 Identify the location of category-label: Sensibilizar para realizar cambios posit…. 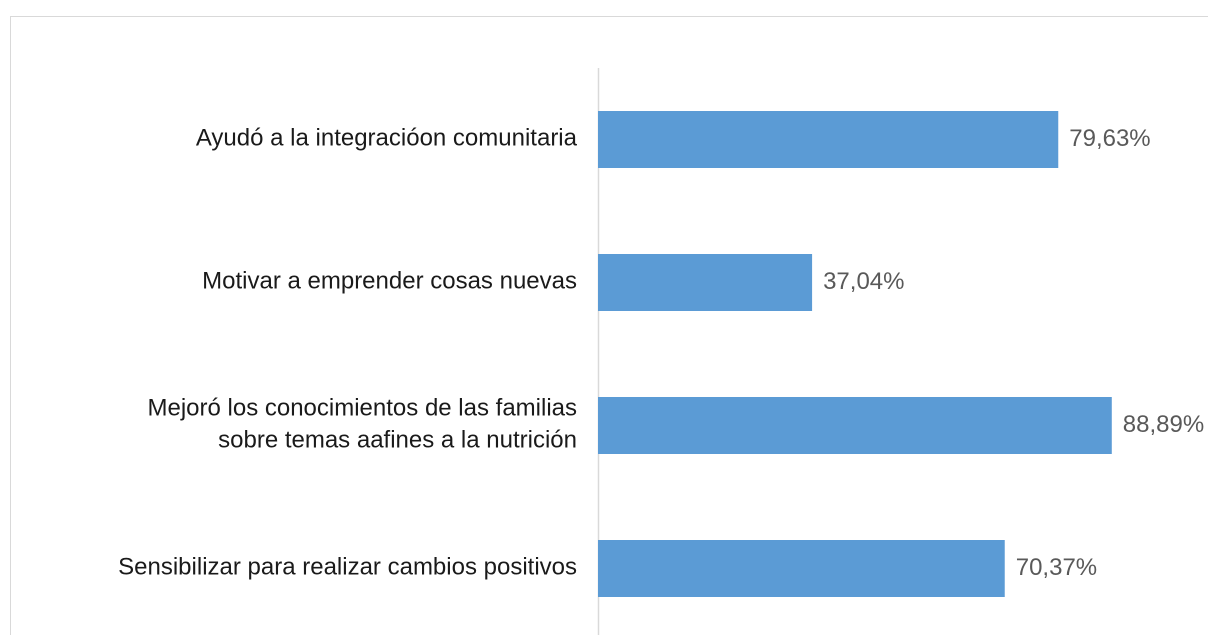
(347, 567).